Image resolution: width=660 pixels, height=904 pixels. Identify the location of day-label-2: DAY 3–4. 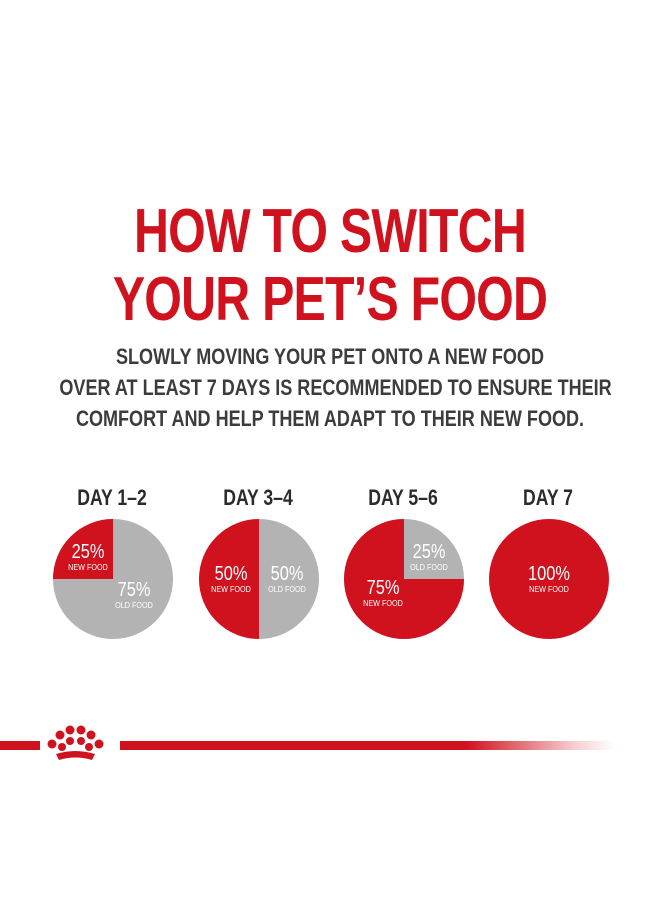
(258, 497).